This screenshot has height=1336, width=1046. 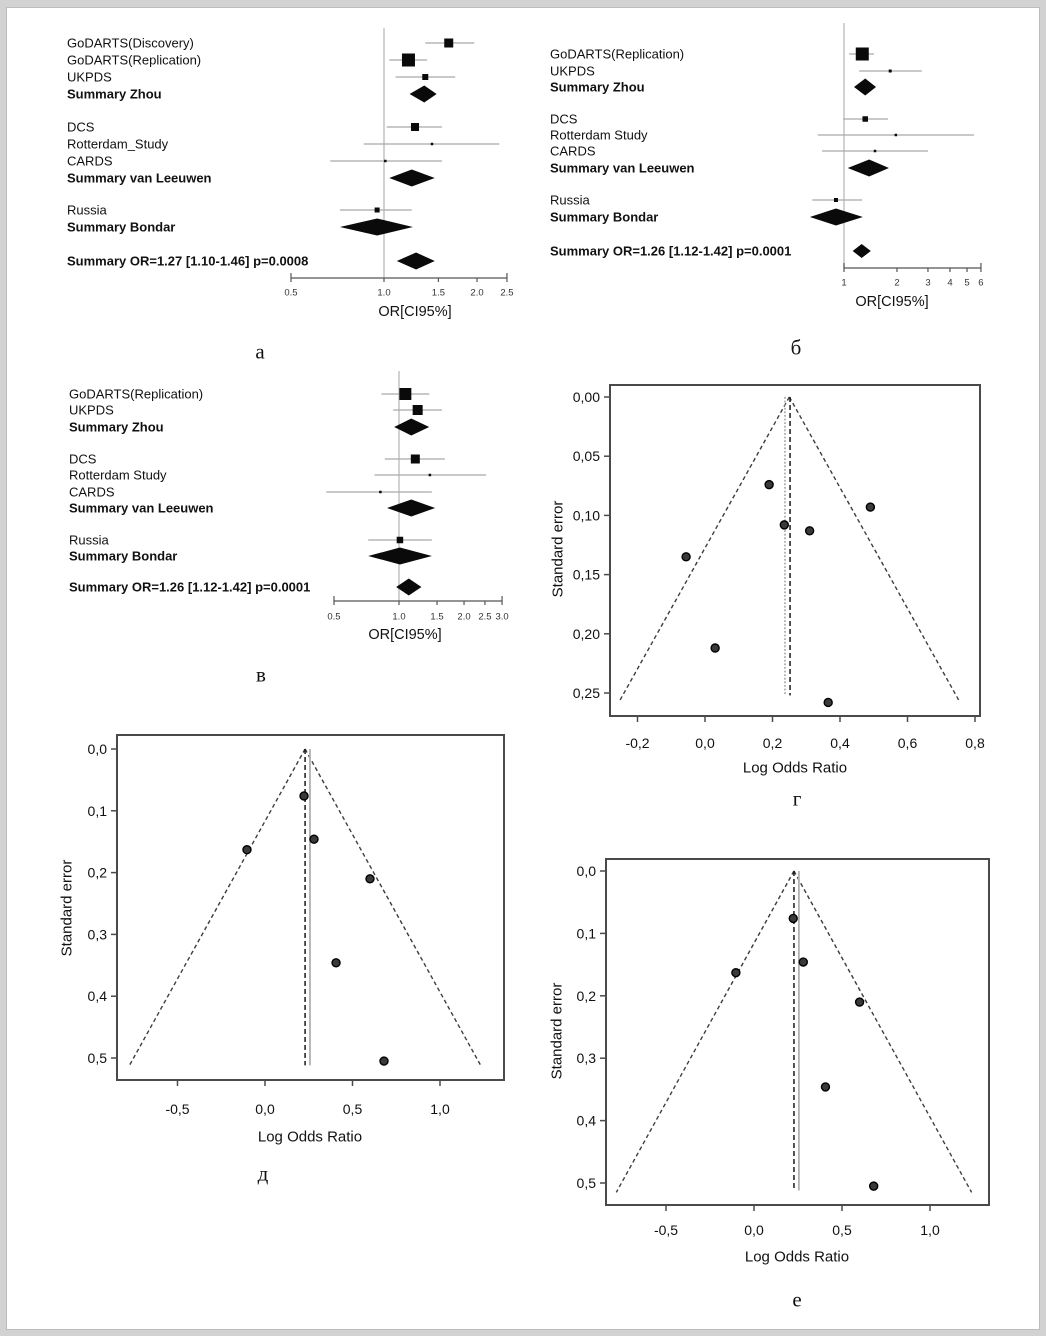 What do you see at coordinates (586, 634) in the screenshot?
I see `y-tick-label: 0,20` at bounding box center [586, 634].